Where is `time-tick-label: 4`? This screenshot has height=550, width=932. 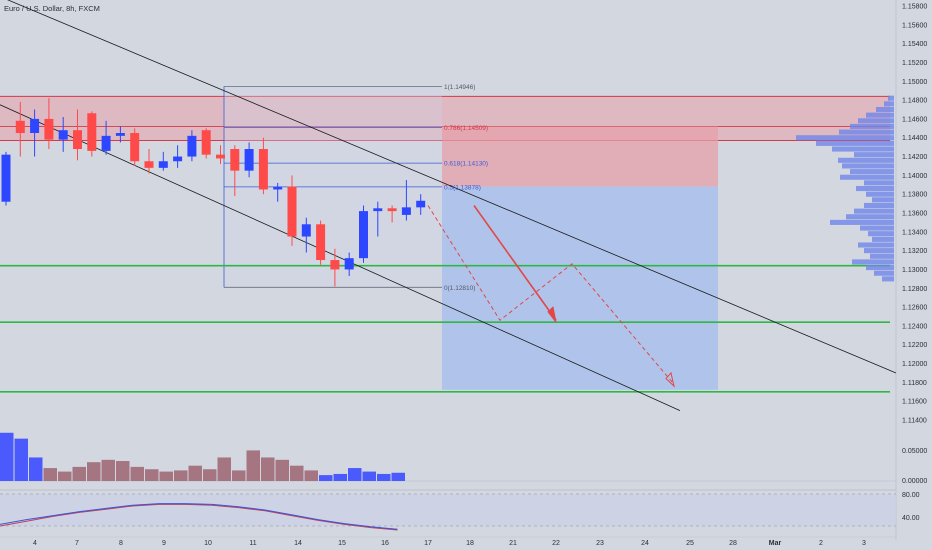 time-tick-label: 4 is located at coordinates (35, 543).